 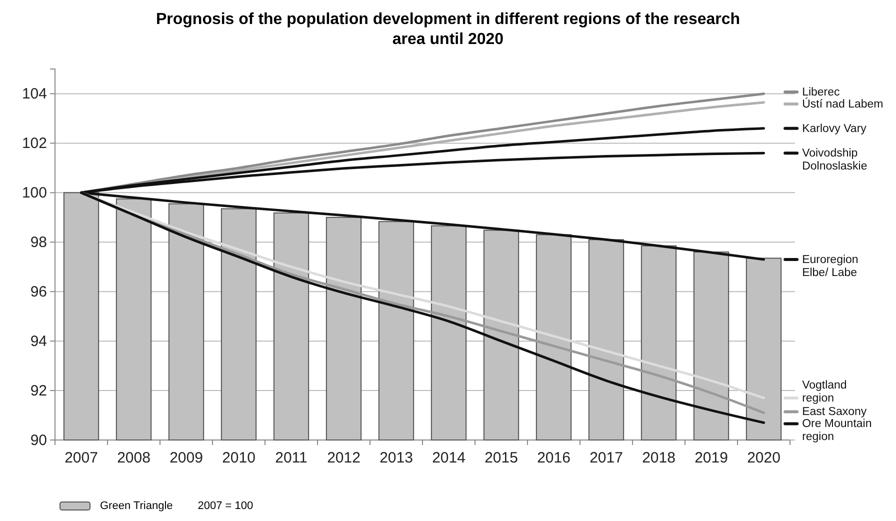 What do you see at coordinates (186, 458) in the screenshot?
I see `x-tick-label: 2009` at bounding box center [186, 458].